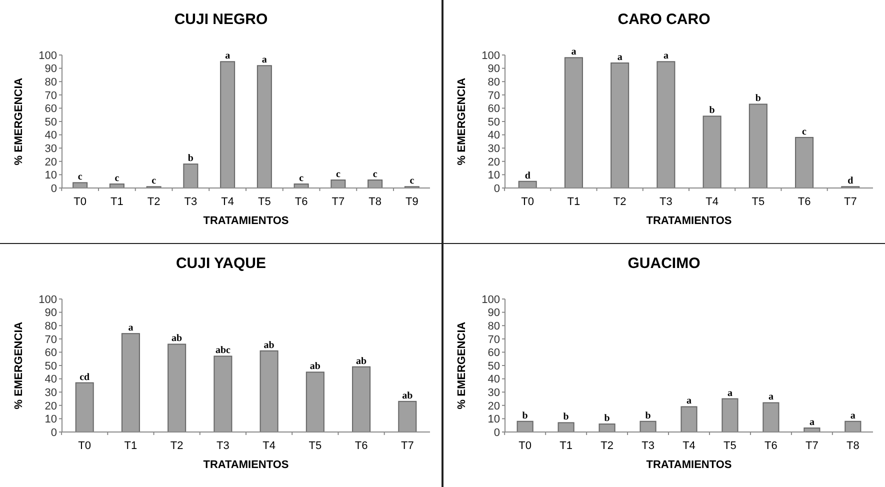  Describe the element at coordinates (853, 446) in the screenshot. I see `x-tick-label: T8` at that location.